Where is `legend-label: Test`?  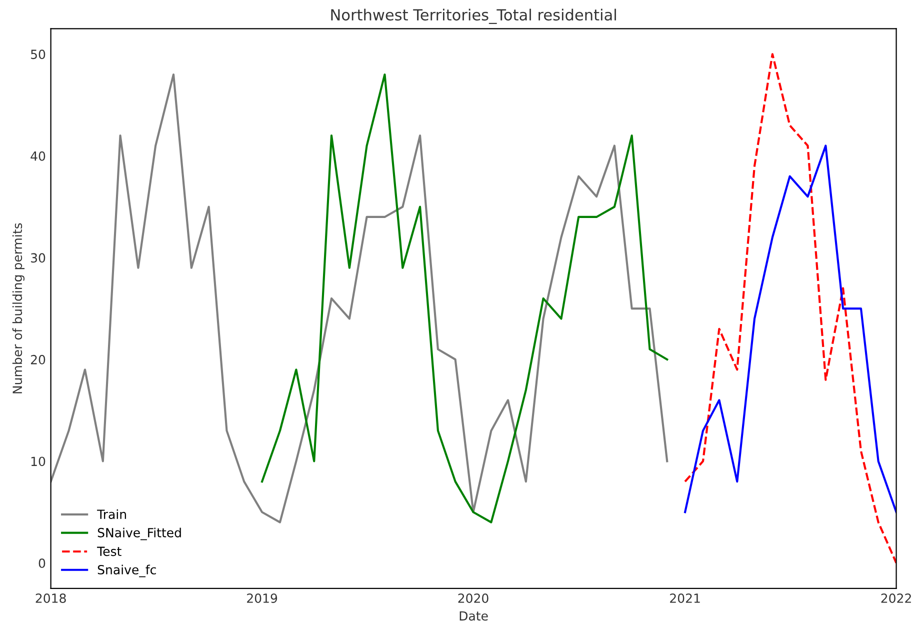 legend-label: Test is located at coordinates (109, 551).